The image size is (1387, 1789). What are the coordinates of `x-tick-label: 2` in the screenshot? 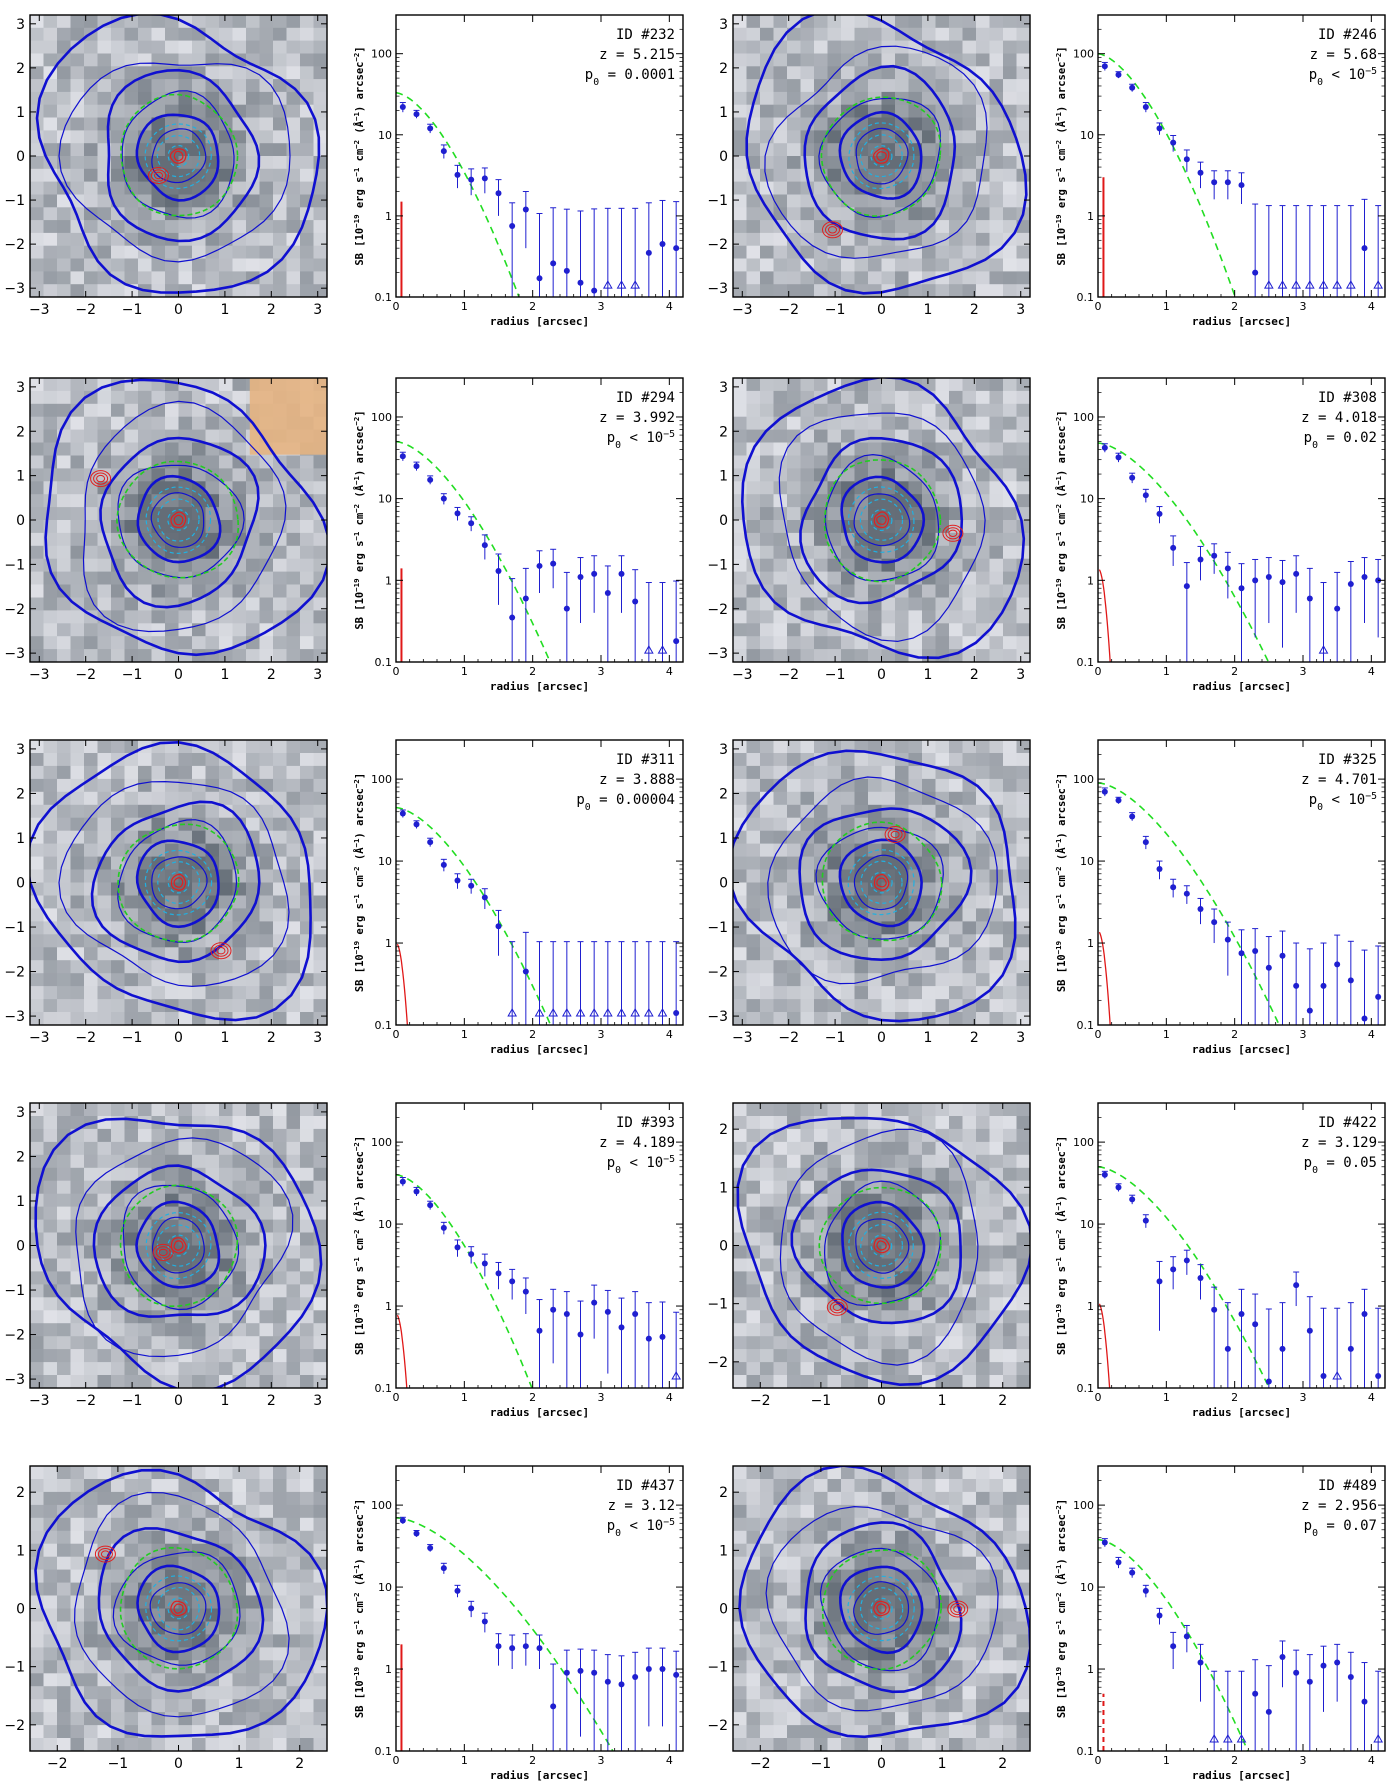 It's located at (271, 675).